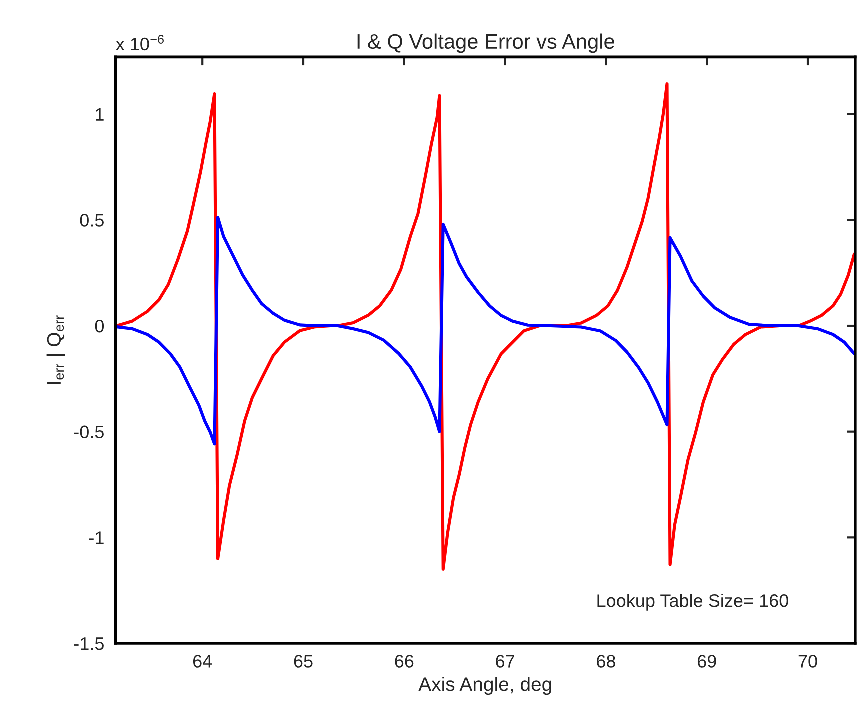 The height and width of the screenshot is (715, 858). Describe the element at coordinates (92, 220) in the screenshot. I see `y-tick-label: 0.5` at that location.